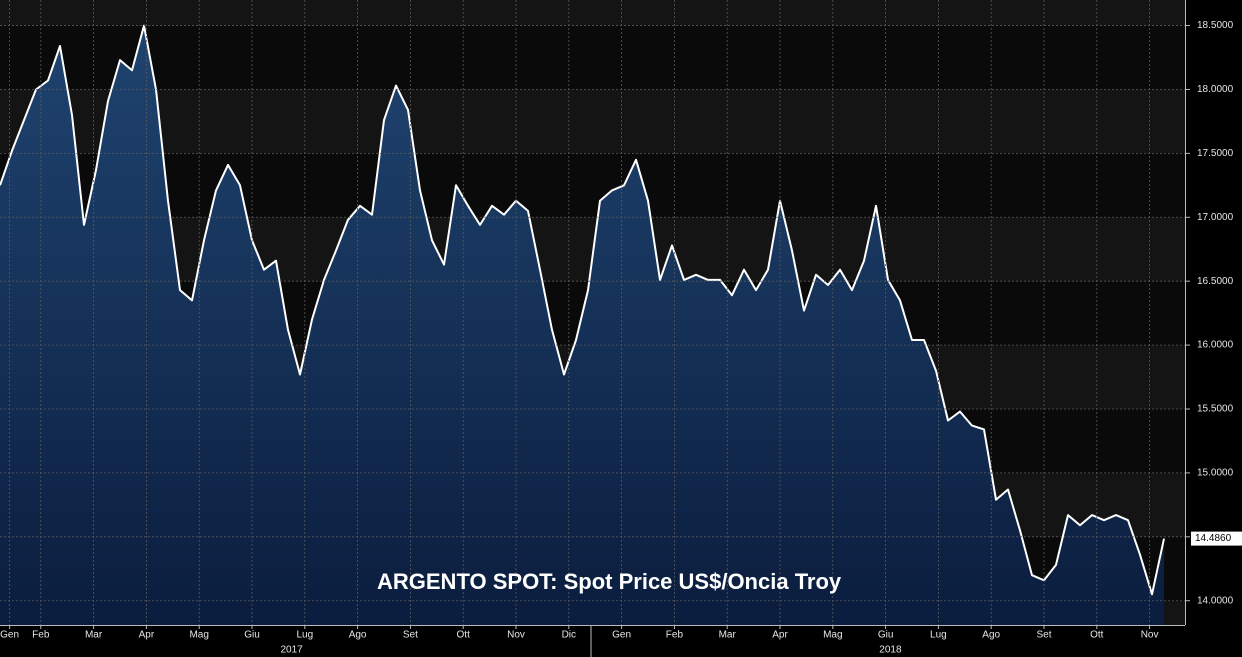  I want to click on last-price-label: 14.4860, so click(1213, 538).